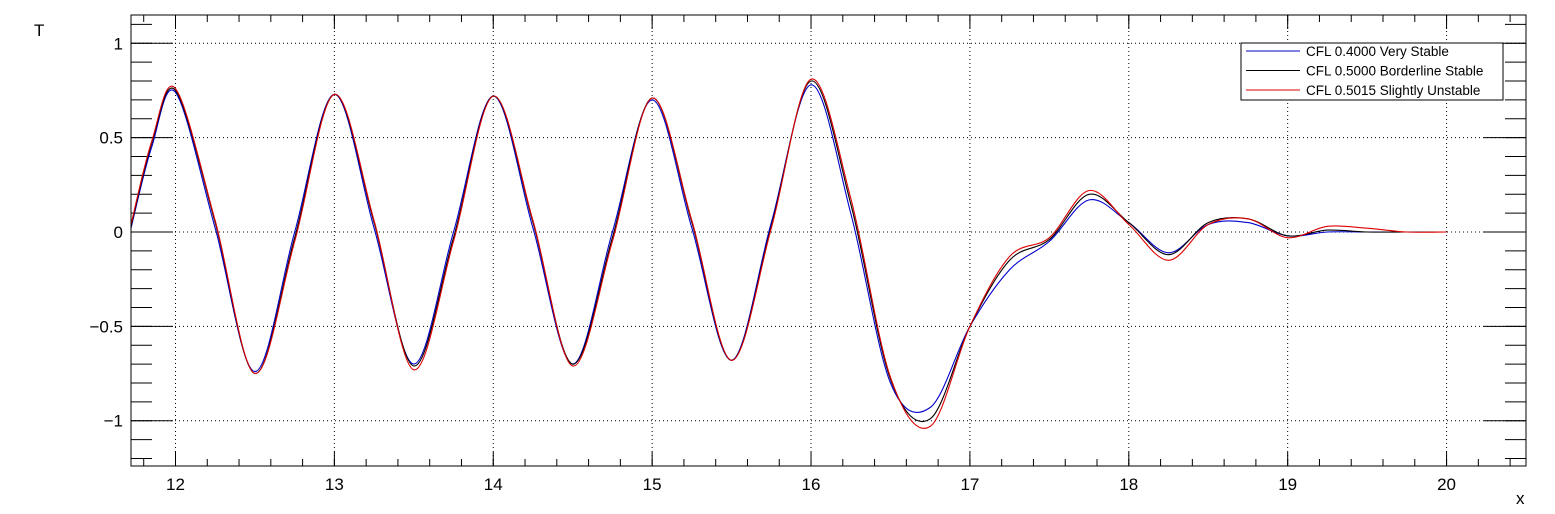 This screenshot has width=1555, height=514. Describe the element at coordinates (493, 484) in the screenshot. I see `x-tick-label: 14` at that location.